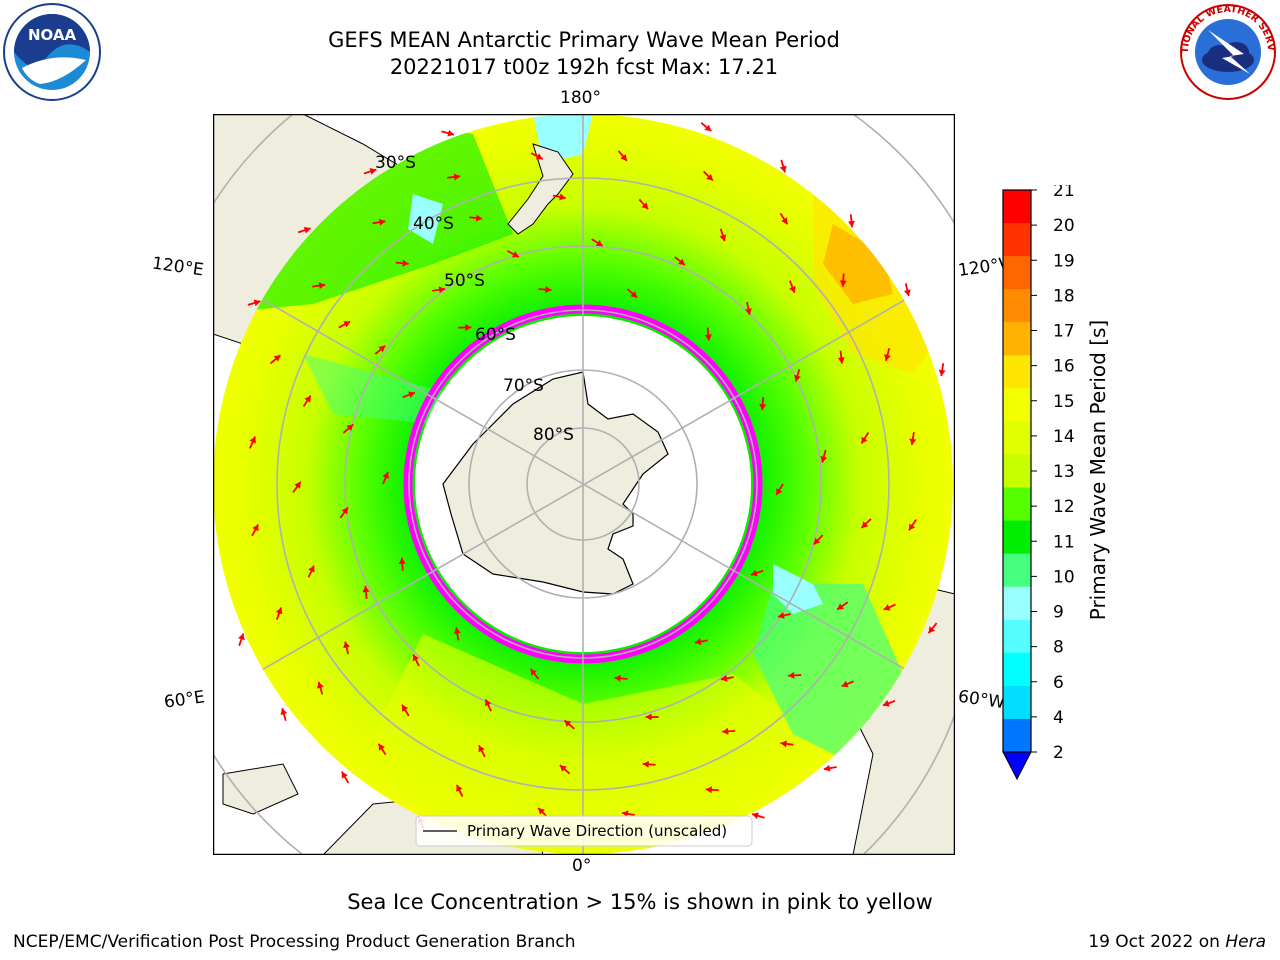 The image size is (1280, 960). Describe the element at coordinates (52, 35) in the screenshot. I see `noaa-logo-text: NOAA` at that location.